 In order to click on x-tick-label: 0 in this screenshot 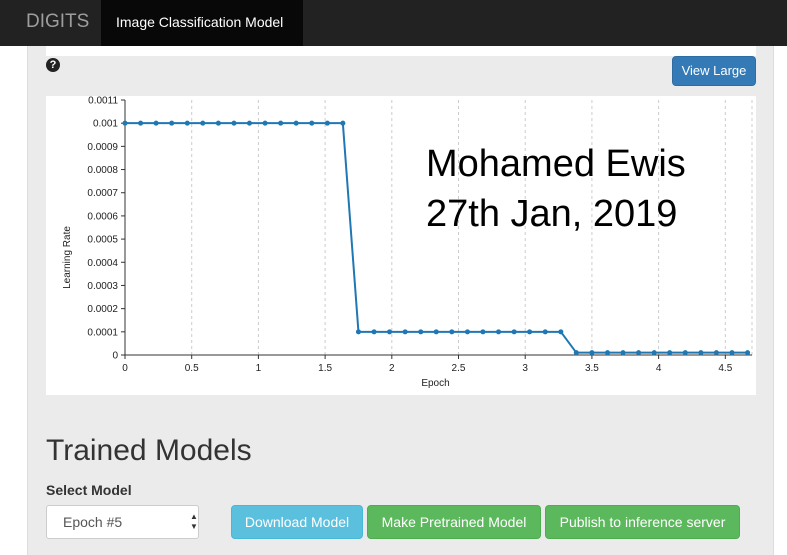, I will do `click(125, 368)`.